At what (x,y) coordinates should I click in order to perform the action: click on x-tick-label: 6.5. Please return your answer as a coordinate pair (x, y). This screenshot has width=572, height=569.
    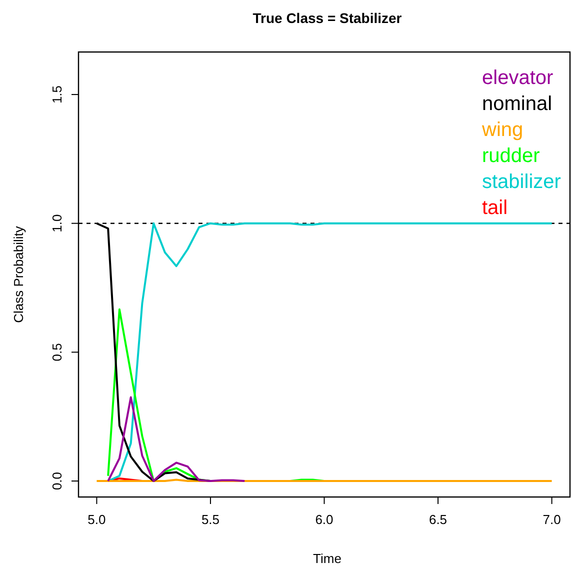
    Looking at the image, I should click on (438, 519).